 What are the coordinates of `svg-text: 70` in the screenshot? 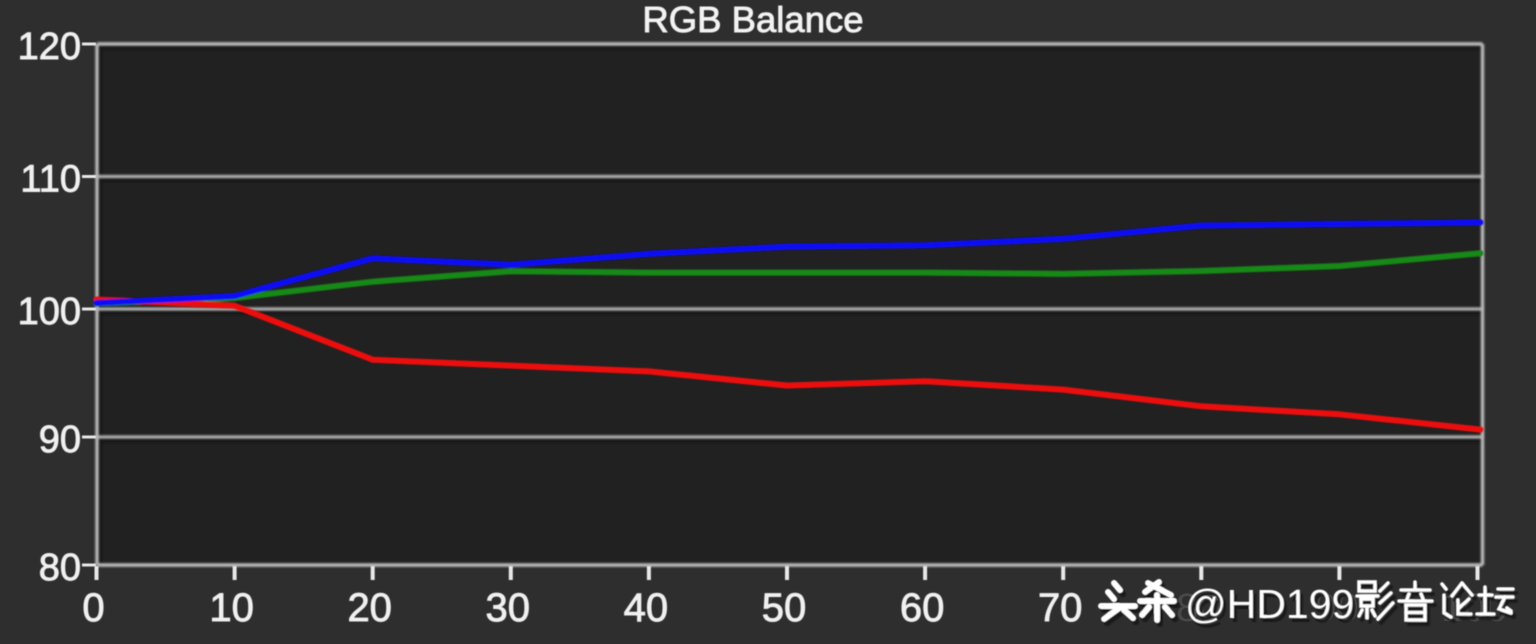 It's located at (1060, 608).